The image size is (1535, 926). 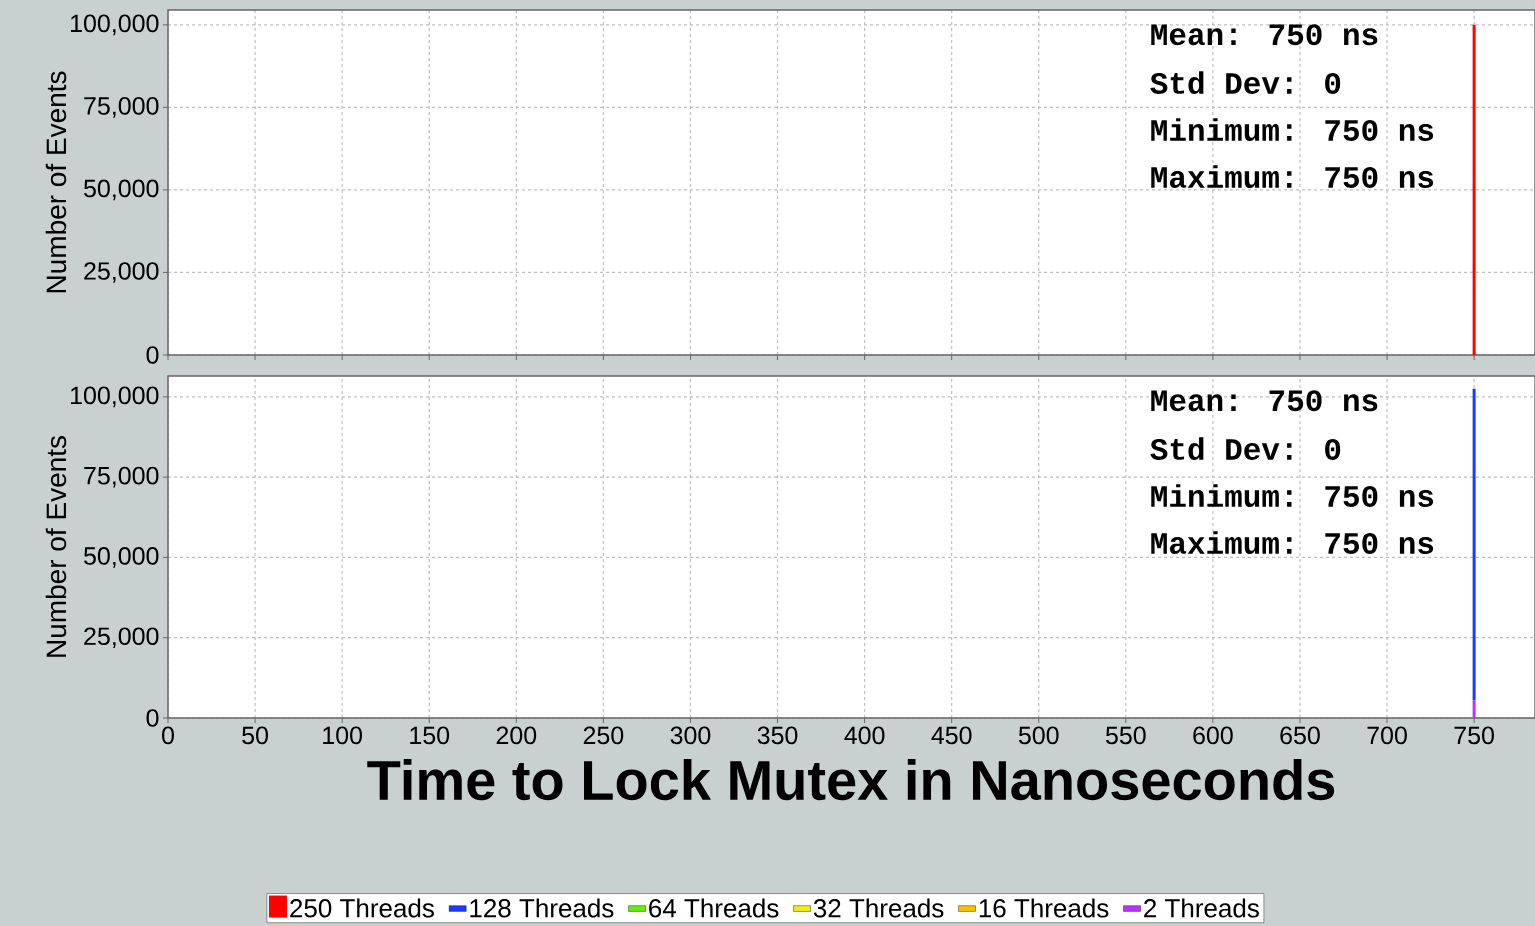 I want to click on x-tick-label: 100, so click(x=343, y=735).